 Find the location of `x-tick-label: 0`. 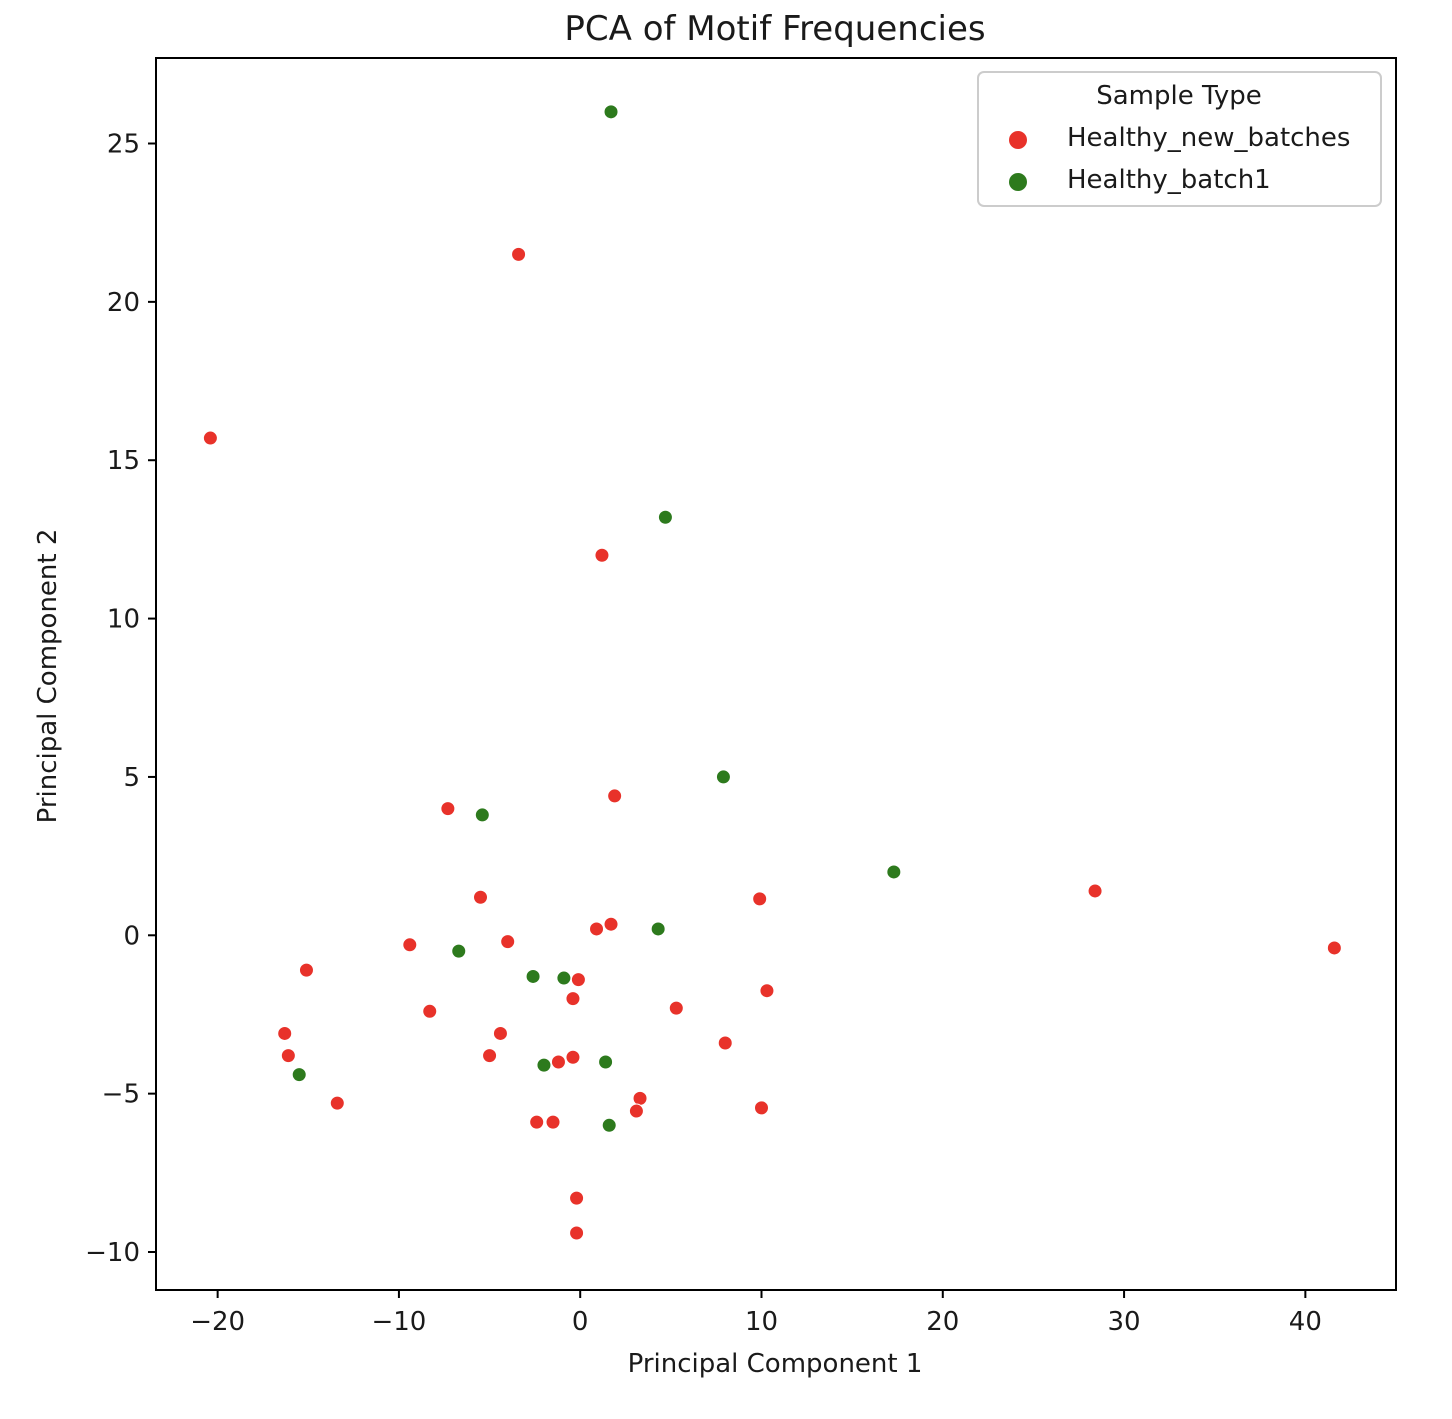

x-tick-label: 0 is located at coordinates (580, 1322).